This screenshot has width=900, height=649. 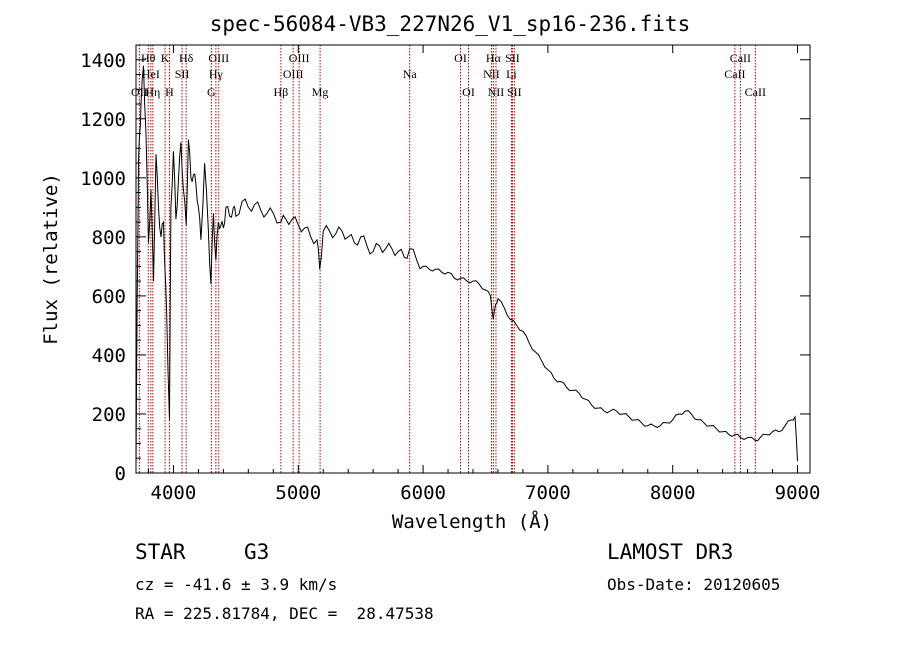 What do you see at coordinates (211, 92) in the screenshot?
I see `line-label-10: G` at bounding box center [211, 92].